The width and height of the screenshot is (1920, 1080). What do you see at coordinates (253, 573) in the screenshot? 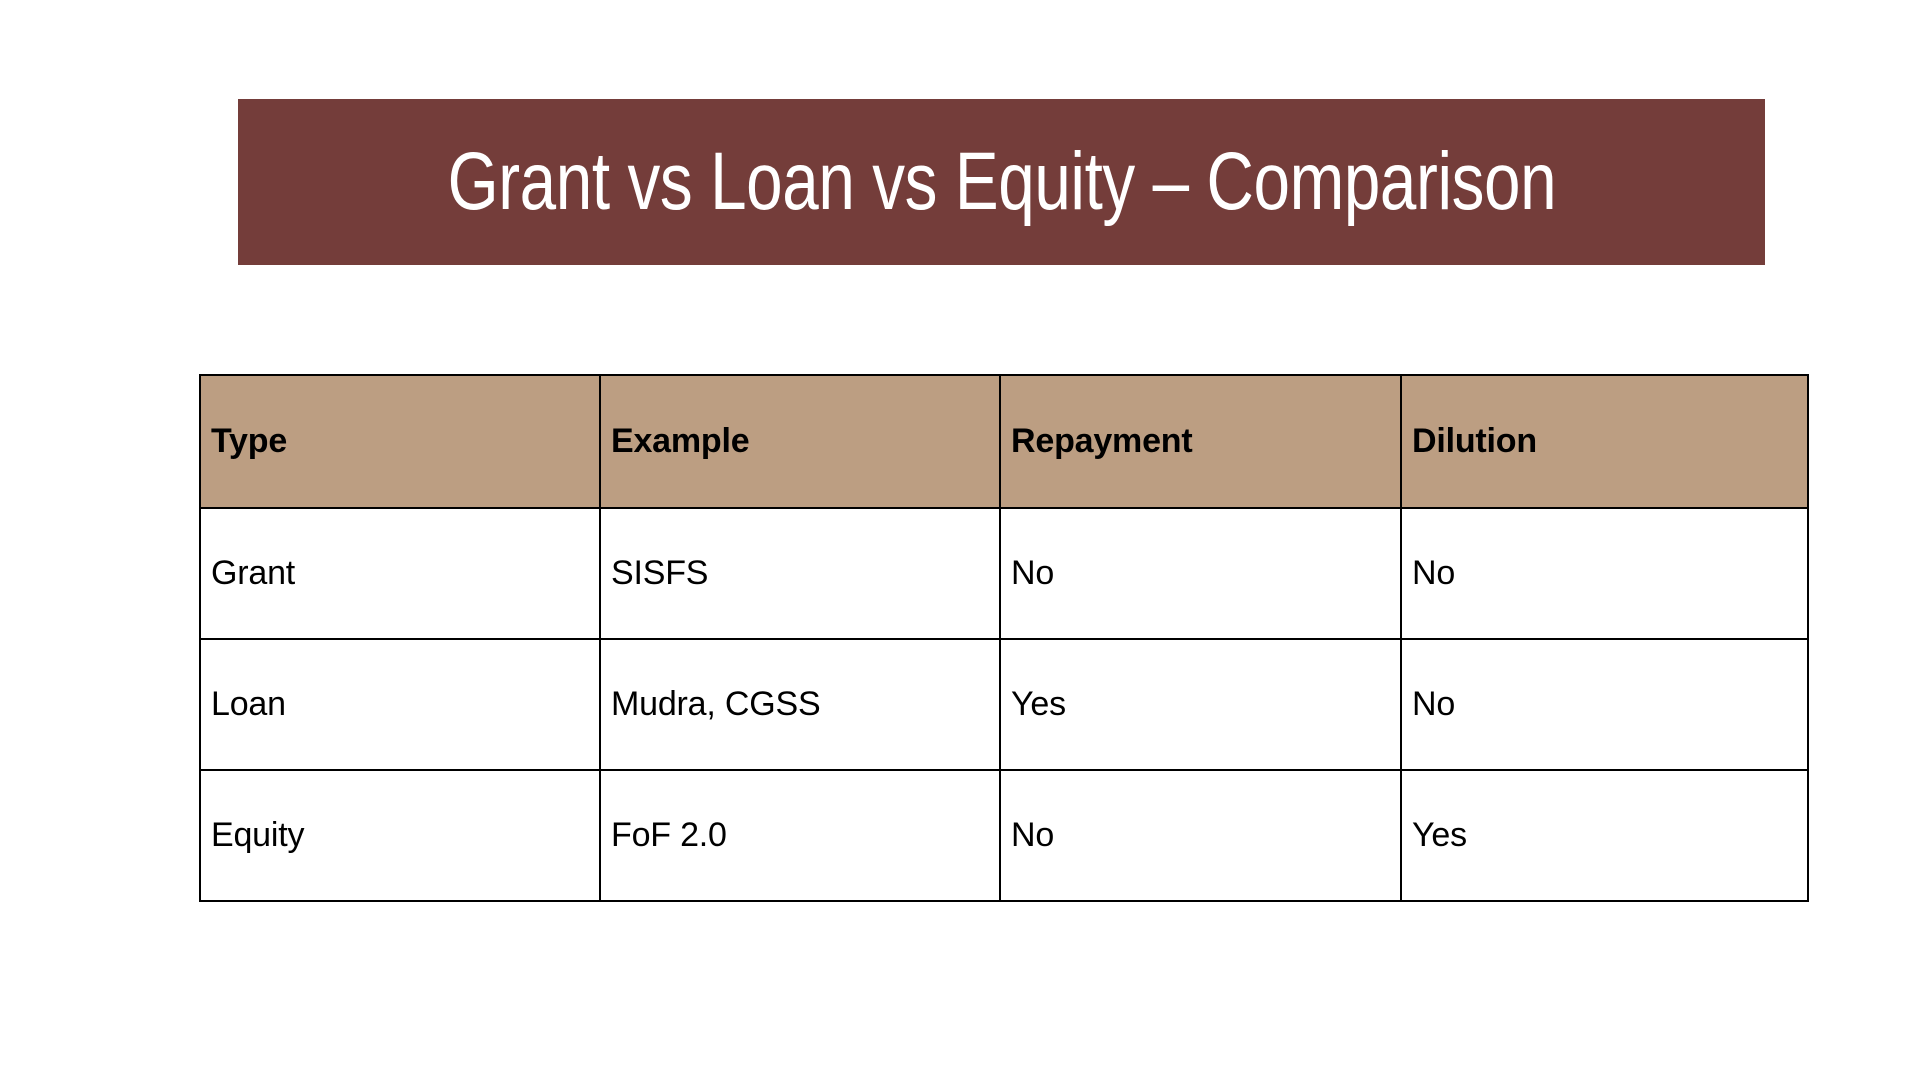
I see `cell-type-value: Grant` at bounding box center [253, 573].